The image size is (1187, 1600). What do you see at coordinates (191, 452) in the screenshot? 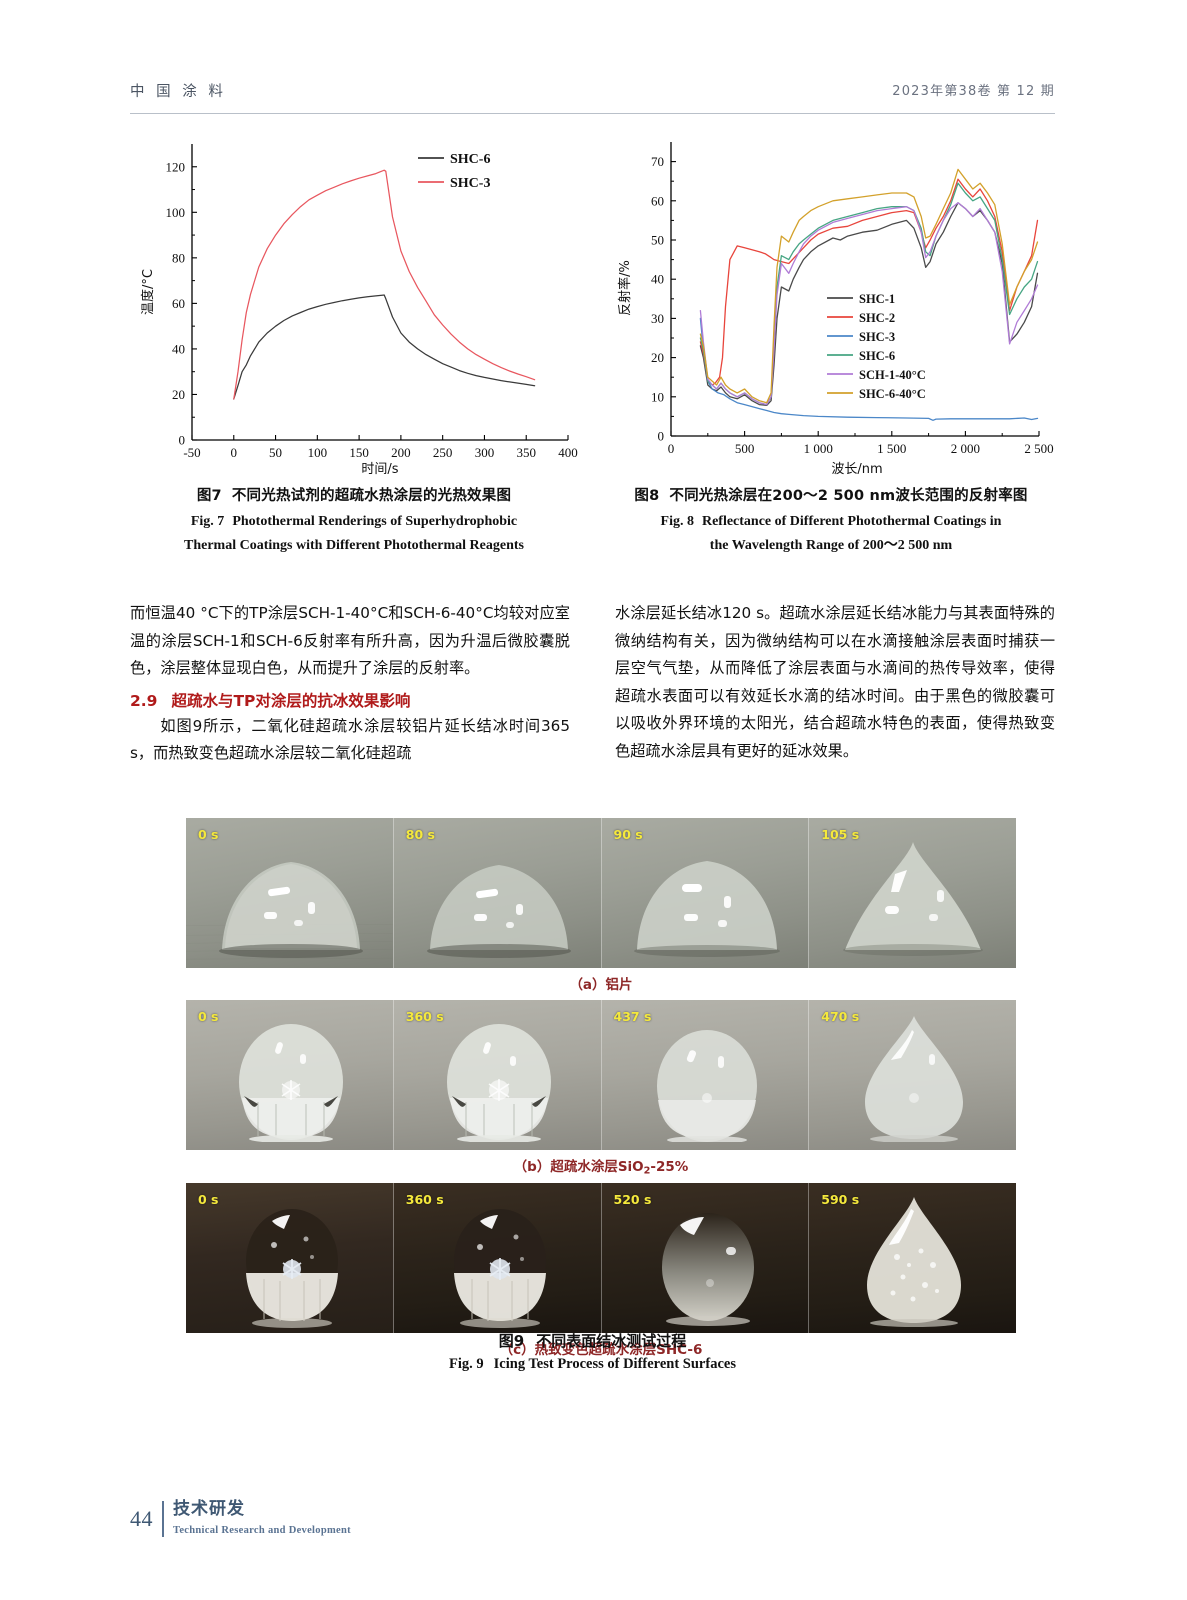
I see `svg-text: -50` at bounding box center [191, 452].